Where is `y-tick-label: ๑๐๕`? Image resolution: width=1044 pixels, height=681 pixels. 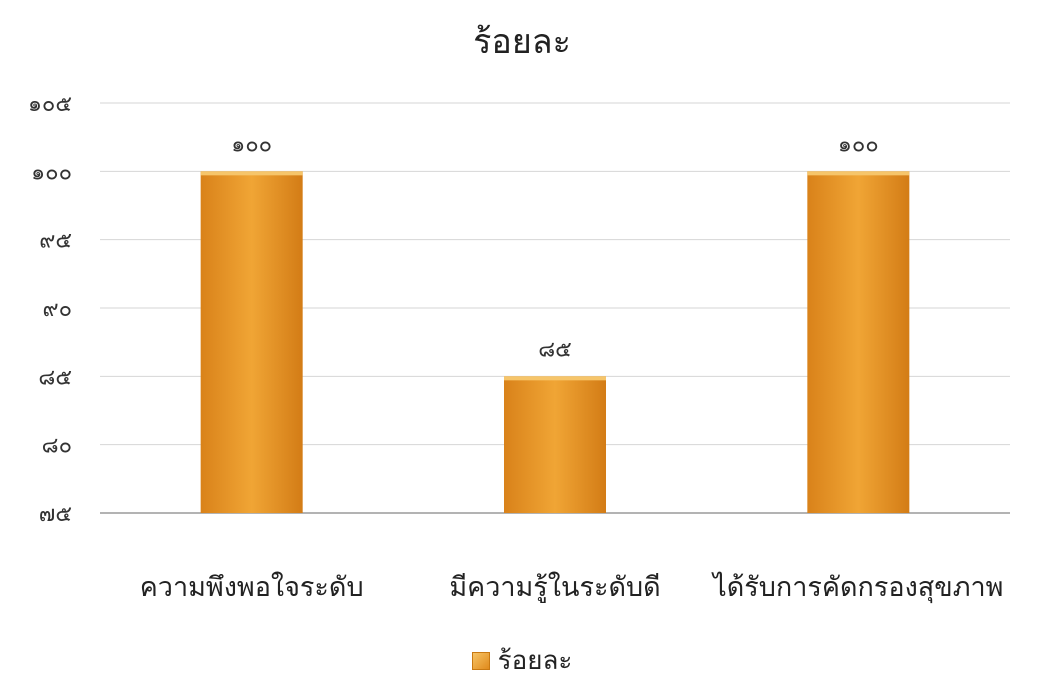
y-tick-label: ๑๐๕ is located at coordinates (50, 104).